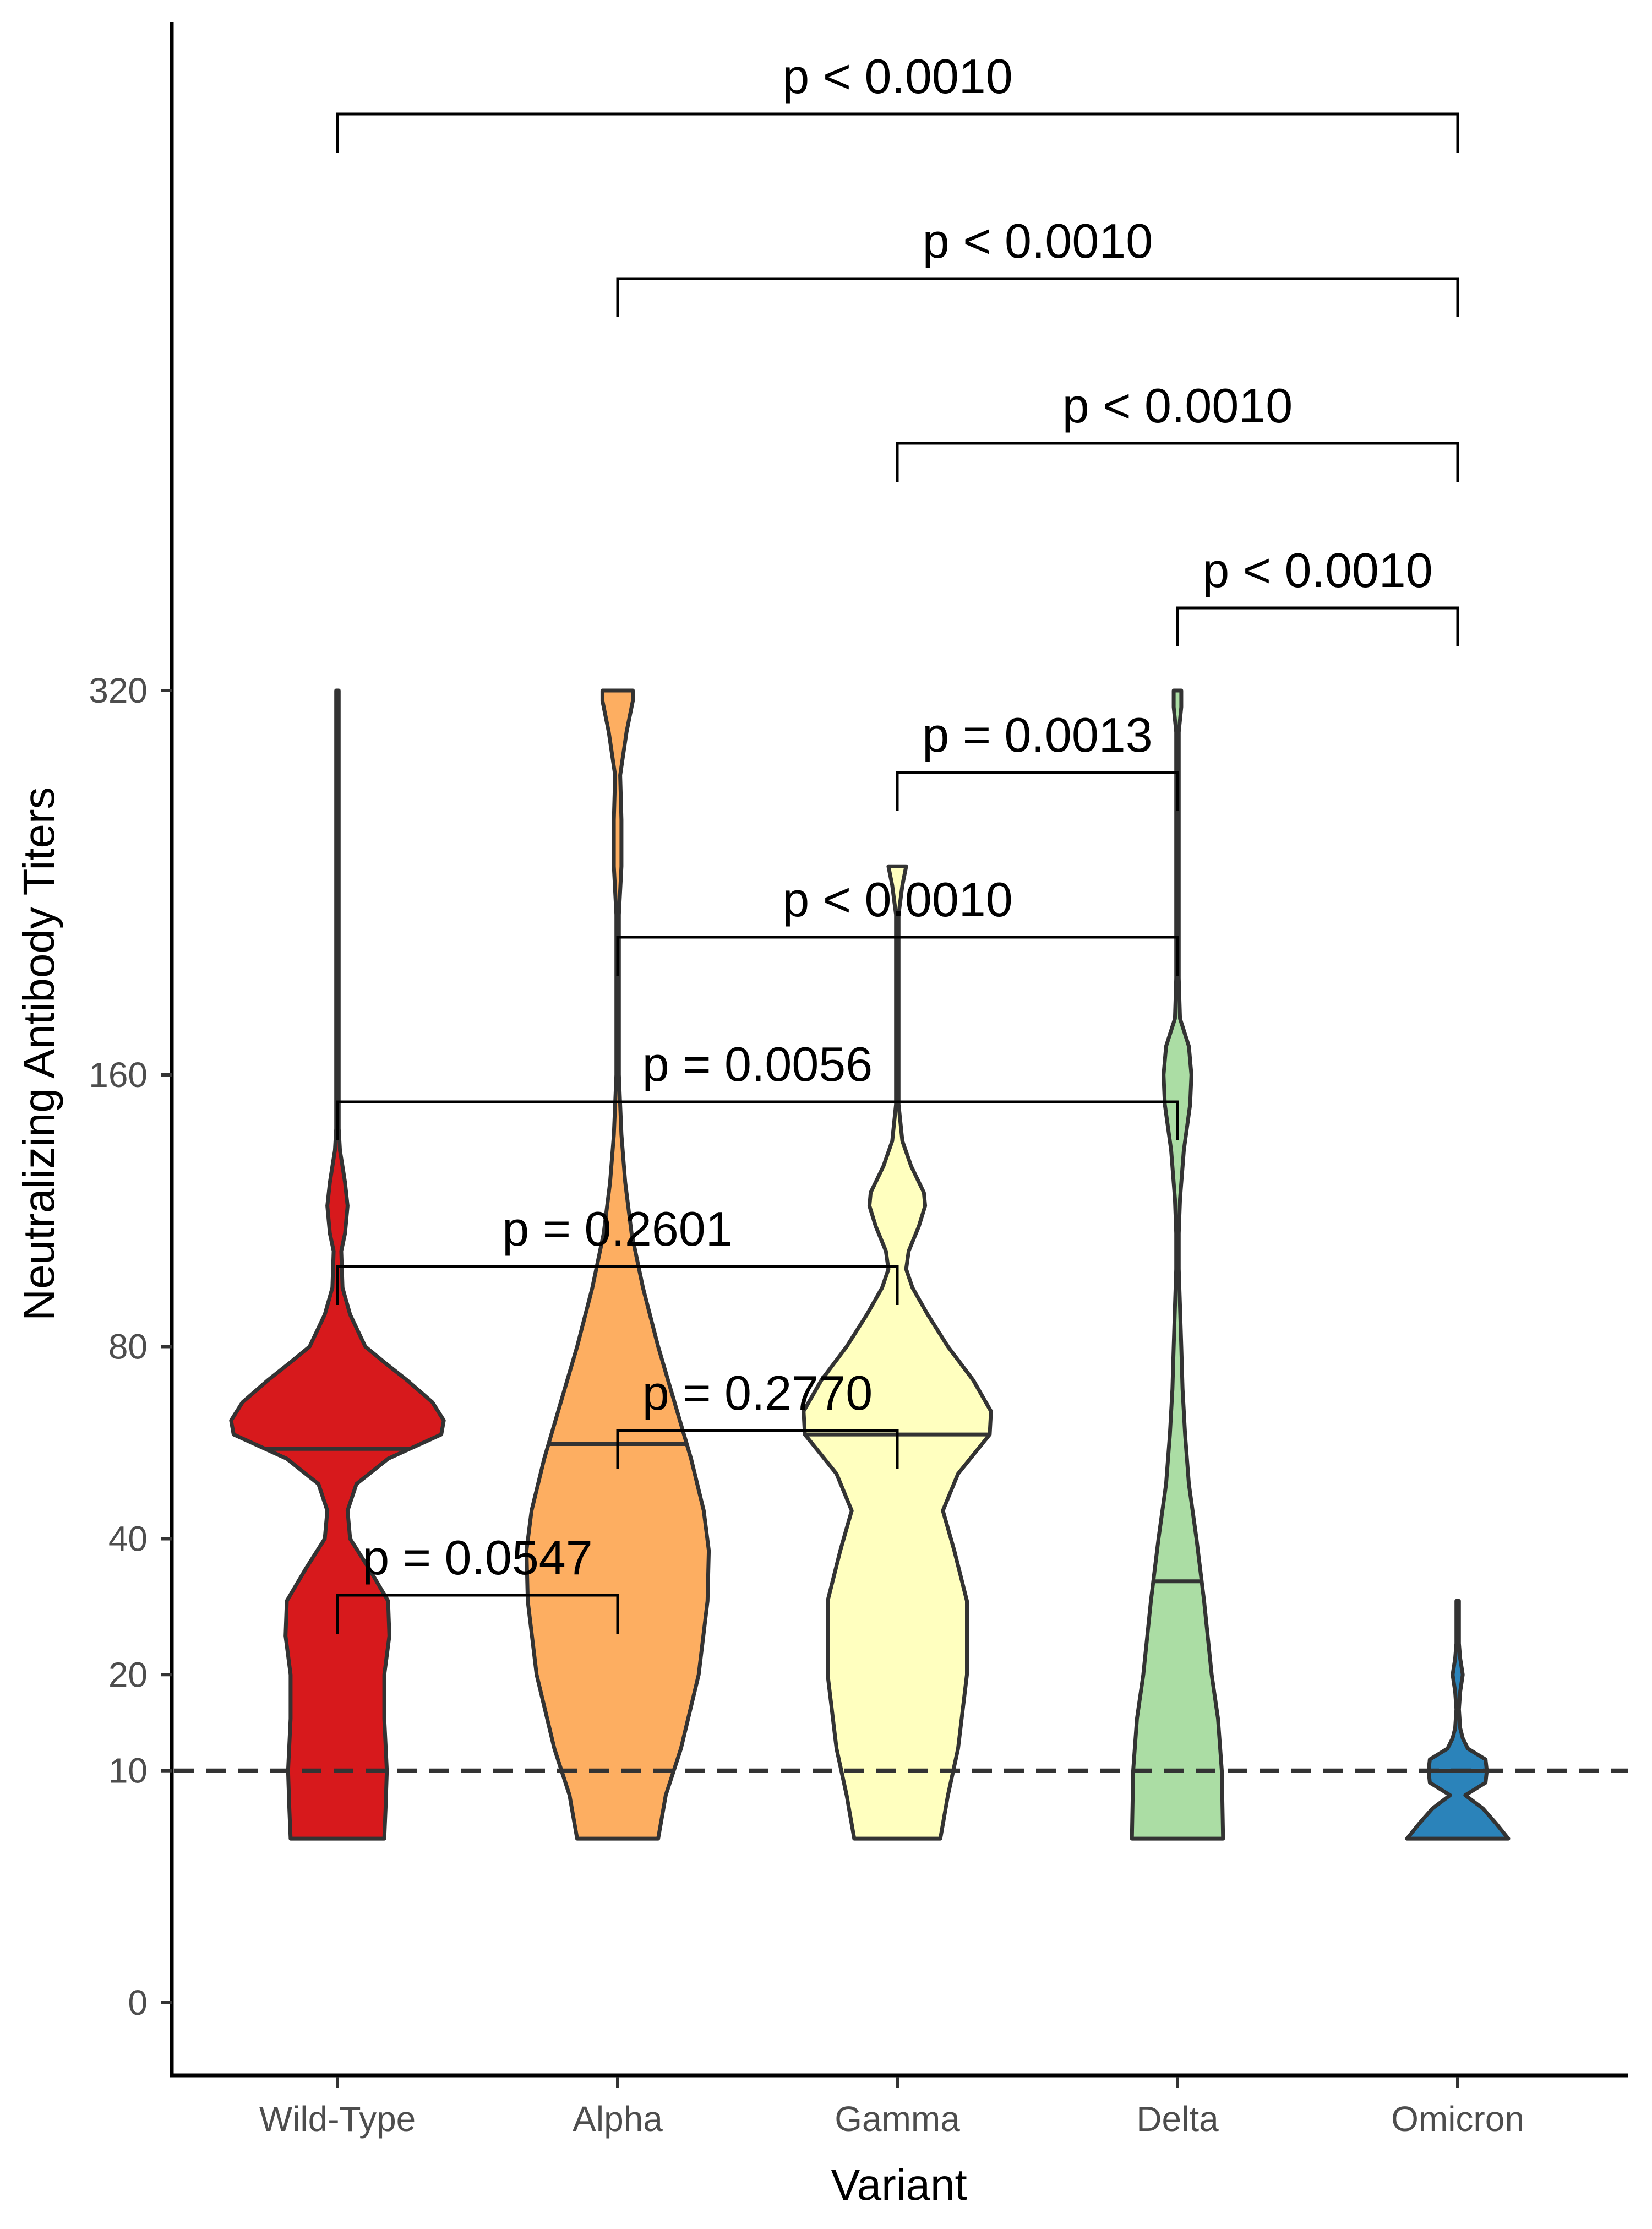  I want to click on y-tick-label-80: 80, so click(128, 1347).